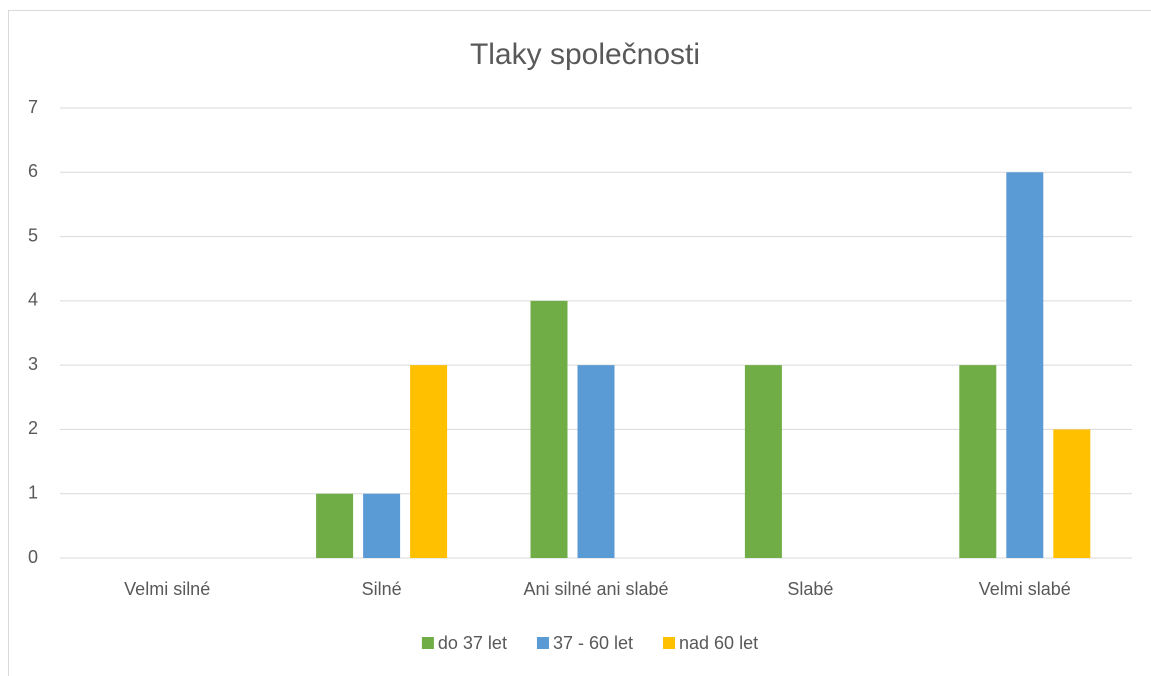  I want to click on x-tick-label: Silné, so click(382, 589).